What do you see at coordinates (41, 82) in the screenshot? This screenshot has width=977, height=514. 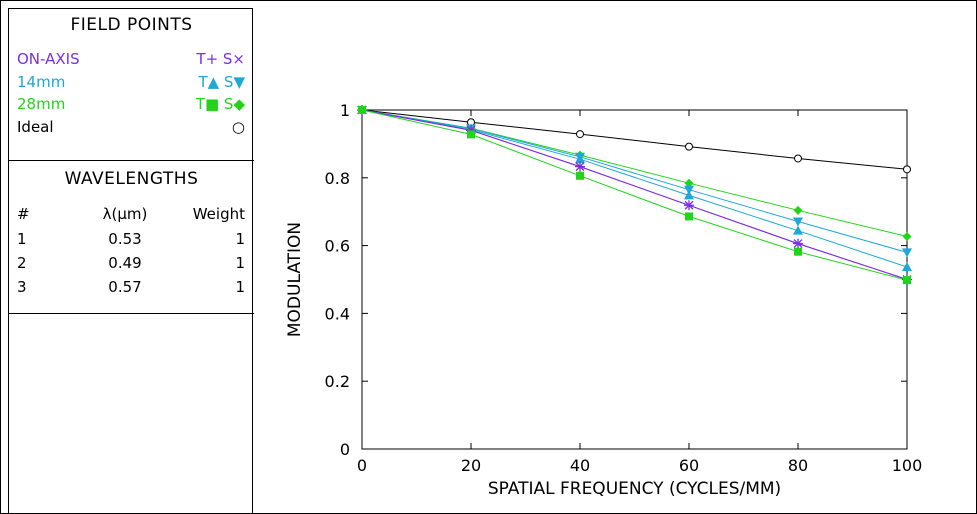 I see `field-point-label: 14mm` at bounding box center [41, 82].